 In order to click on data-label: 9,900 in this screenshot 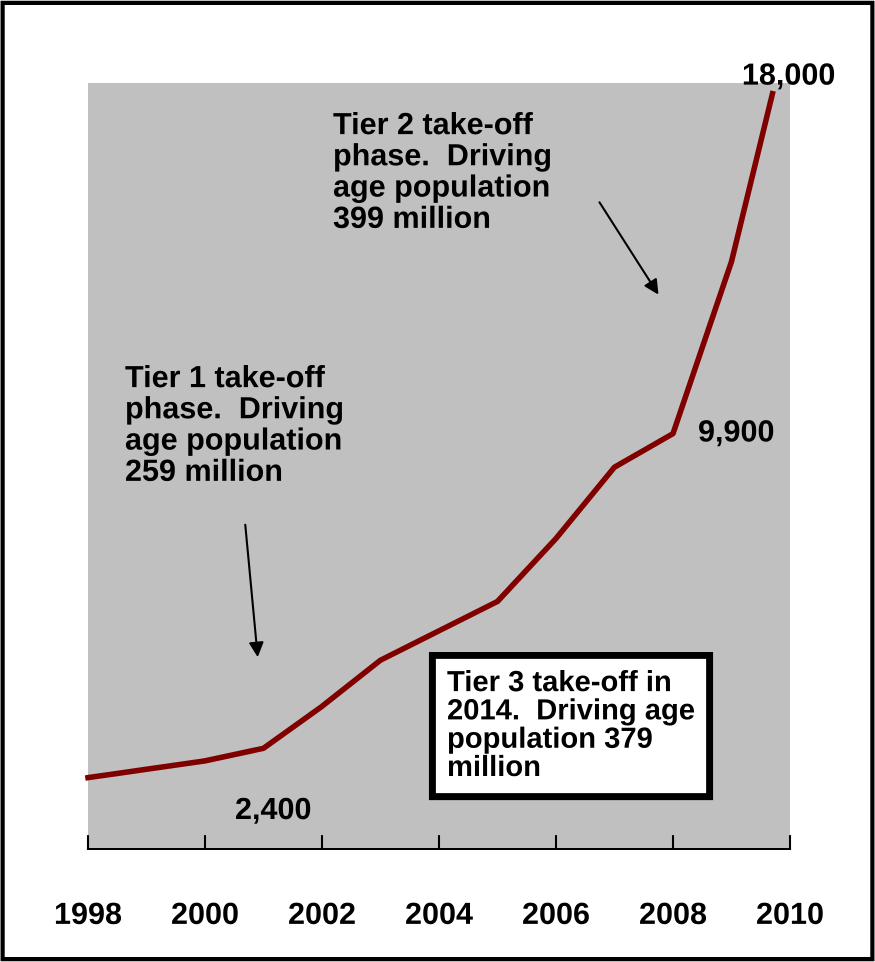, I will do `click(736, 433)`.